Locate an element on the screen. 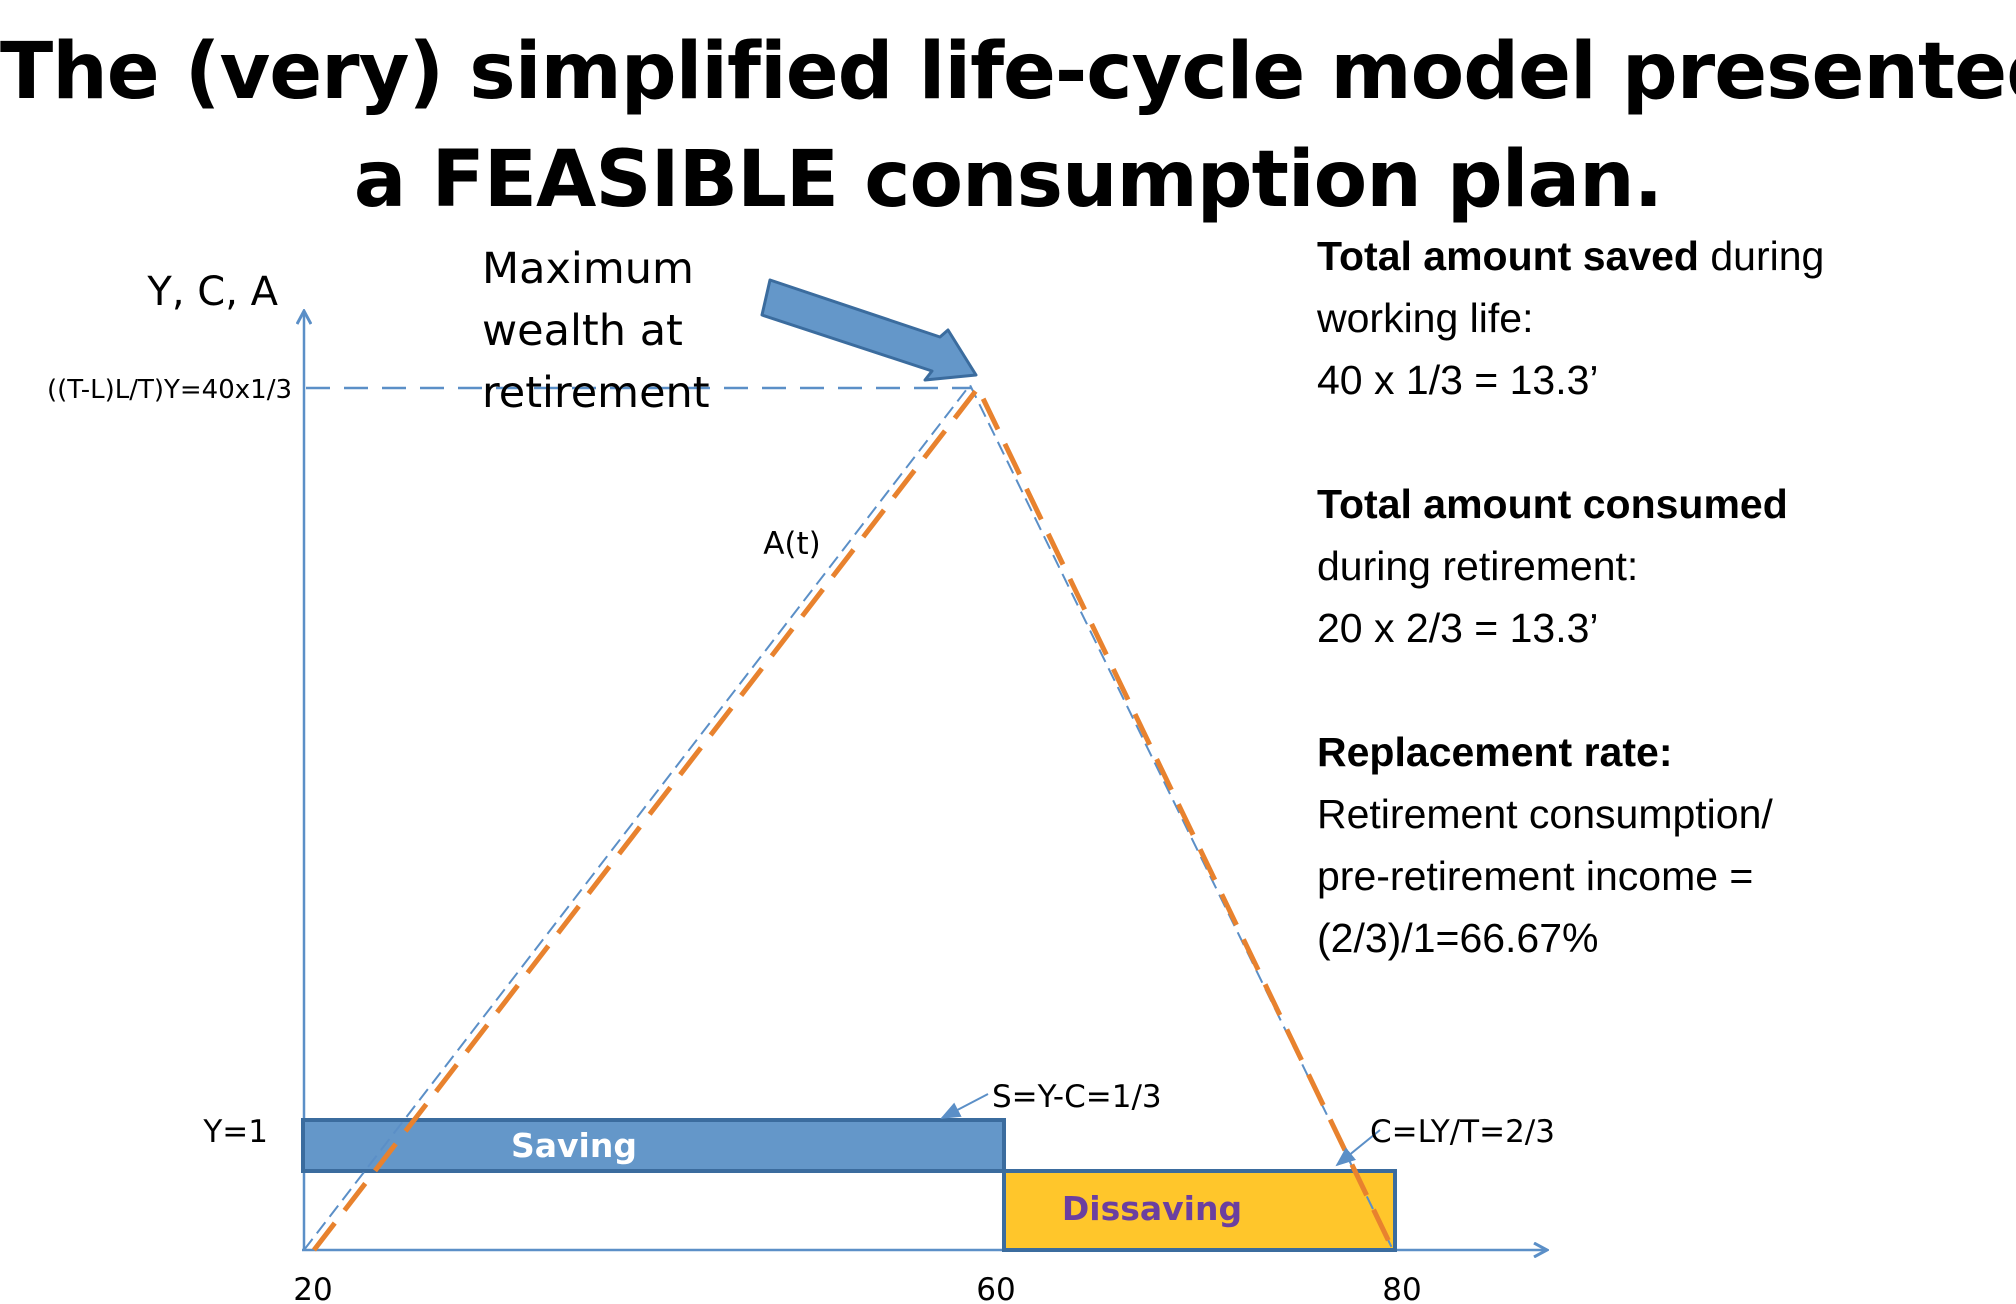 This screenshot has height=1304, width=2016. replacement-rate-value: (2/3)/1=66.67% is located at coordinates (1458, 938).